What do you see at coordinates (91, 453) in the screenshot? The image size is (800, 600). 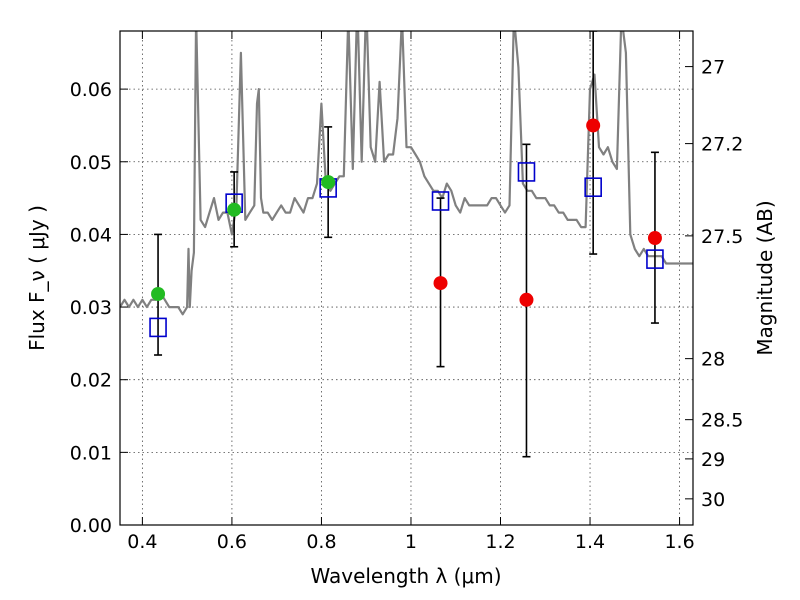 I see `y-tick-label: 0.01` at bounding box center [91, 453].